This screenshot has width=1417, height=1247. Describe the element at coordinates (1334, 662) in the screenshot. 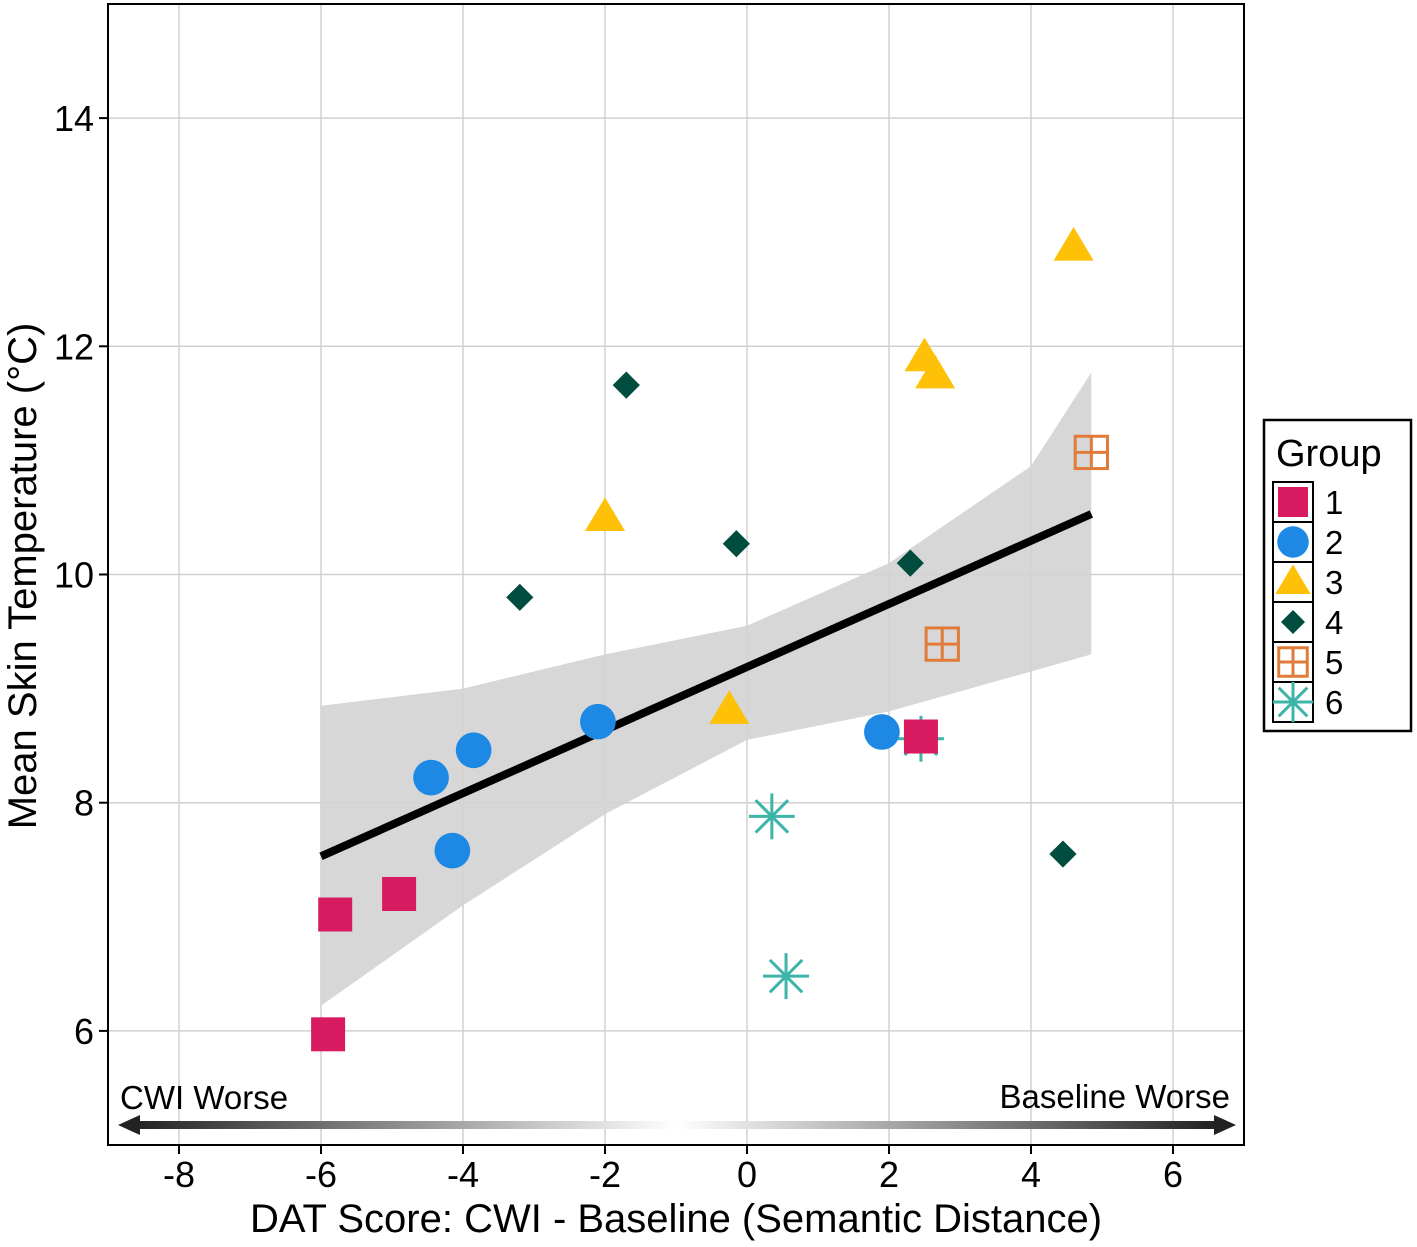

I see `legend-label-5: 5` at that location.